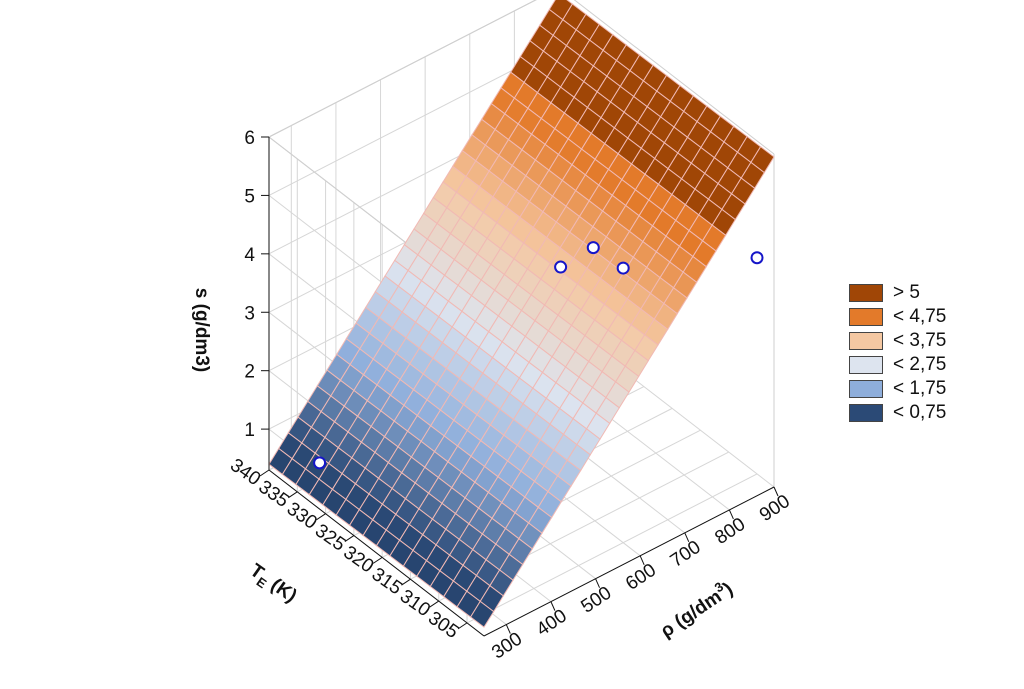  Describe the element at coordinates (641, 577) in the screenshot. I see `rho-tick-label: 600` at that location.